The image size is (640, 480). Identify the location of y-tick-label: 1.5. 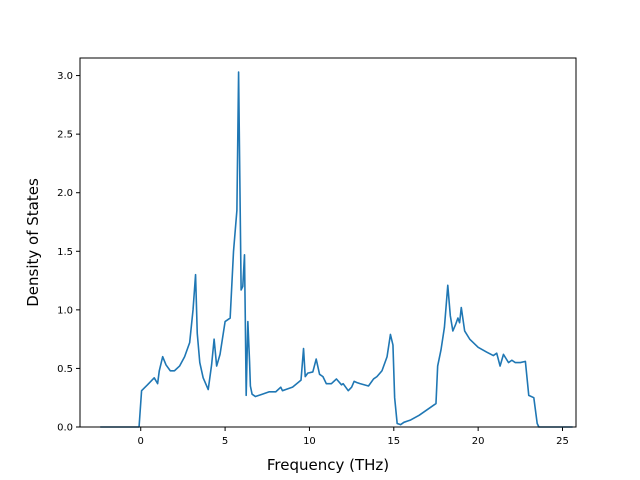
(65, 252).